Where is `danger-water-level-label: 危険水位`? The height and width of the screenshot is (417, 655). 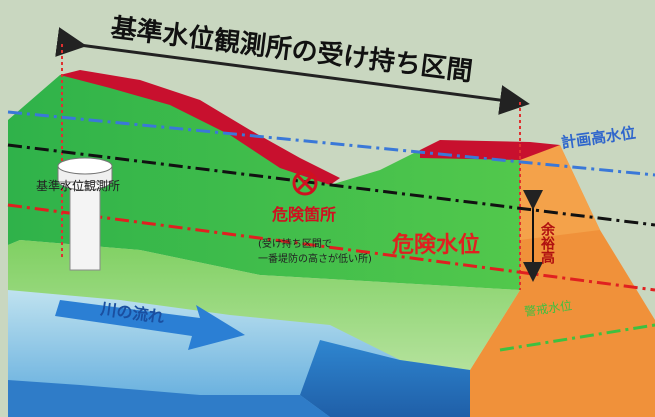
danger-water-level-label: 危険水位 is located at coordinates (436, 245).